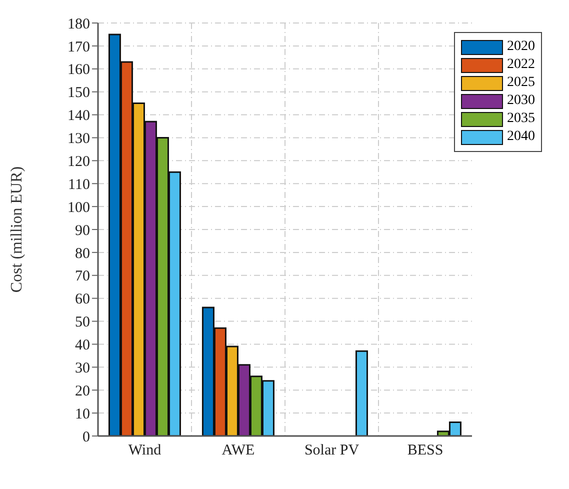 This screenshot has width=569, height=489. Describe the element at coordinates (79, 162) in the screenshot. I see `y-tick-label: 120` at that location.